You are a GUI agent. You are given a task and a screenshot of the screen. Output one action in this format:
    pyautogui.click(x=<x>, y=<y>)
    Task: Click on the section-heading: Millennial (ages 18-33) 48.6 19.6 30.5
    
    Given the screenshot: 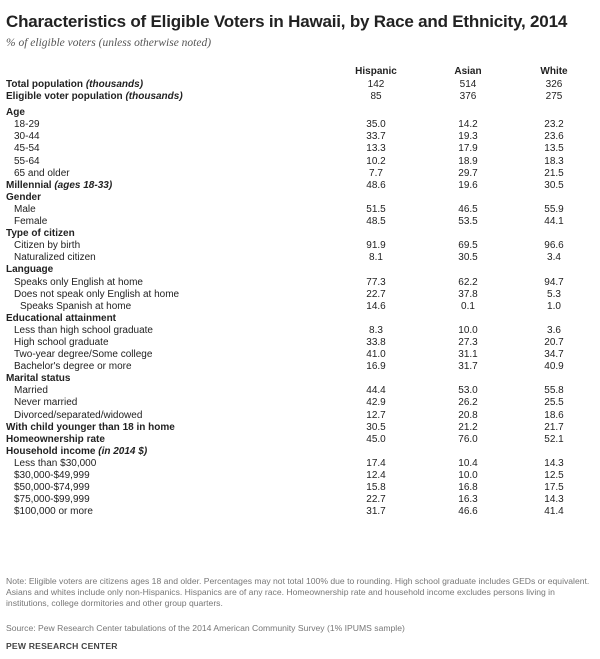 What is the action you would take?
    pyautogui.click(x=299, y=186)
    